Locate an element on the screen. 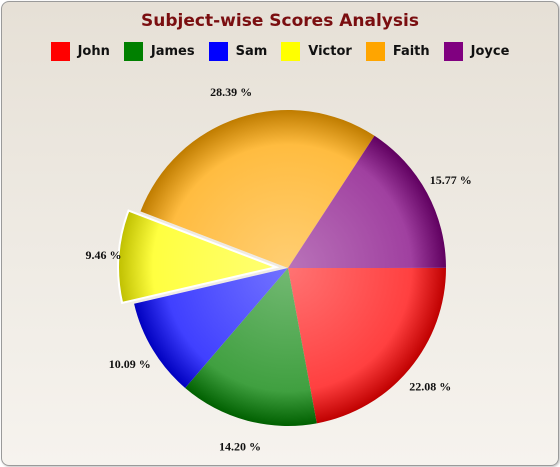 The width and height of the screenshot is (560, 467). pie-slice-faith is located at coordinates (257, 188).